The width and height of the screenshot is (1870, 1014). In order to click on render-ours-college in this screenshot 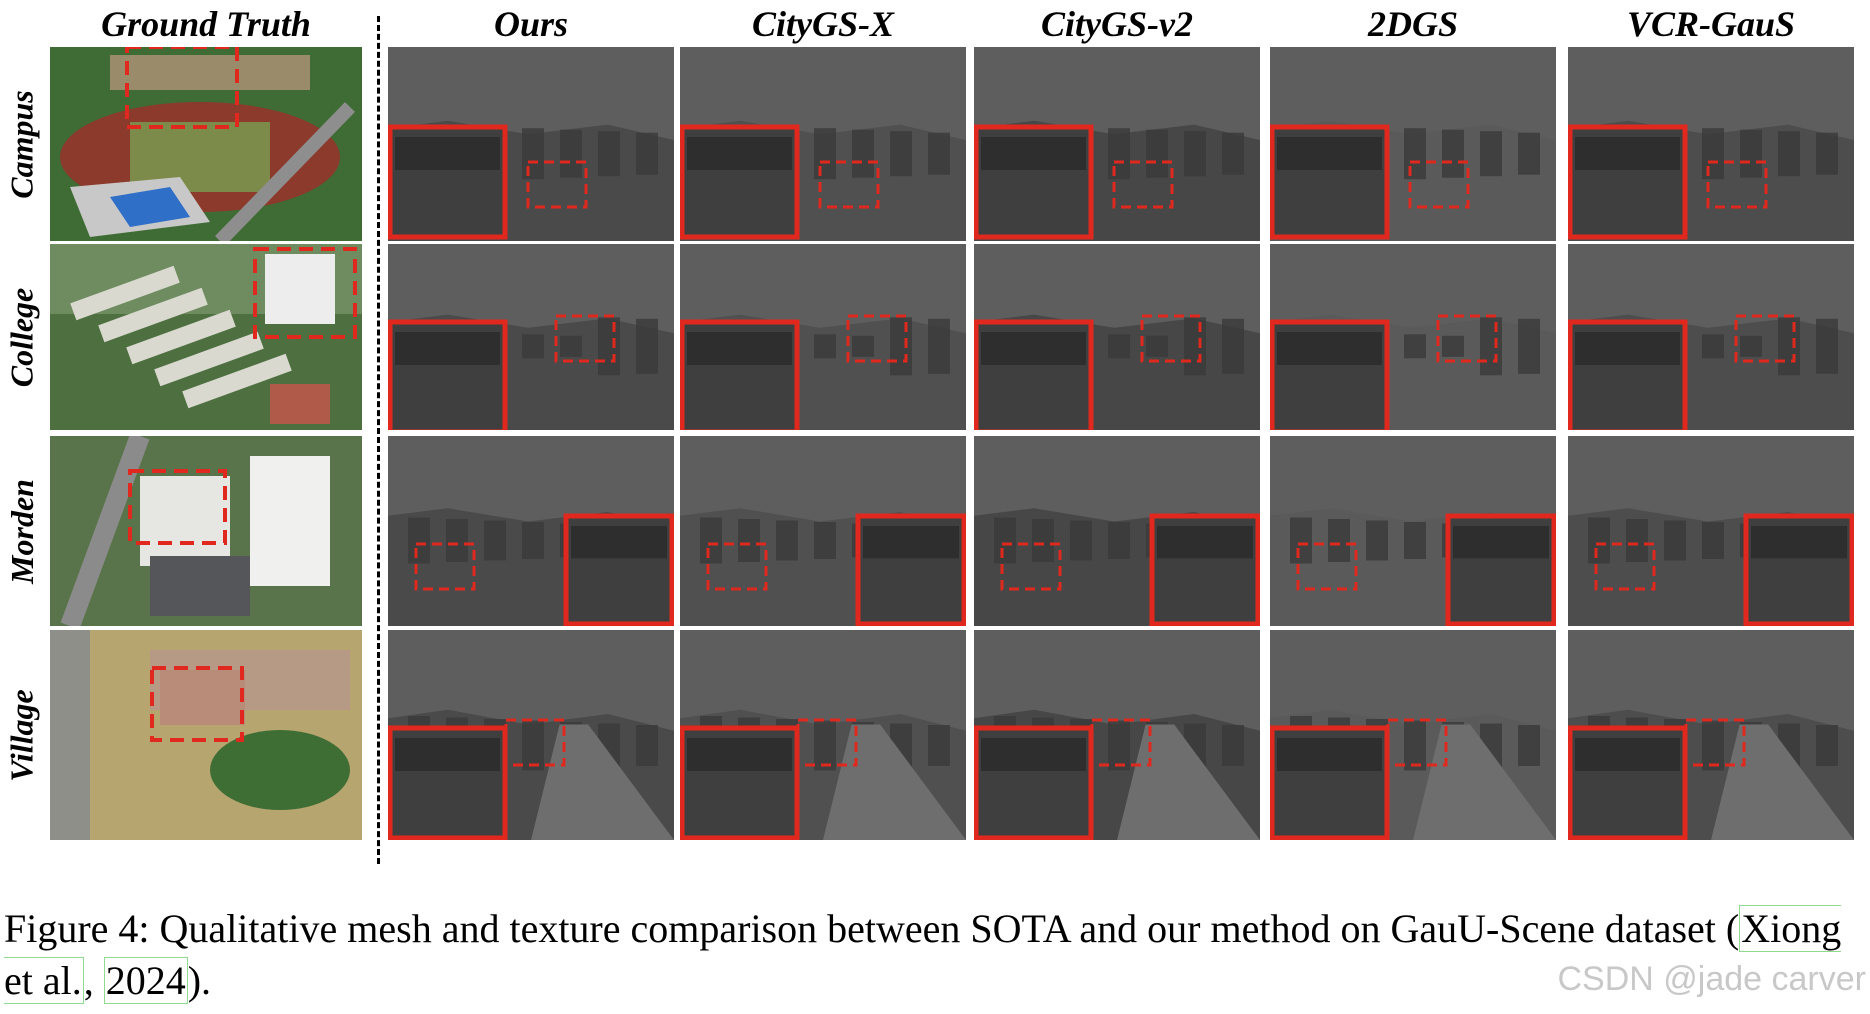, I will do `click(531, 337)`.